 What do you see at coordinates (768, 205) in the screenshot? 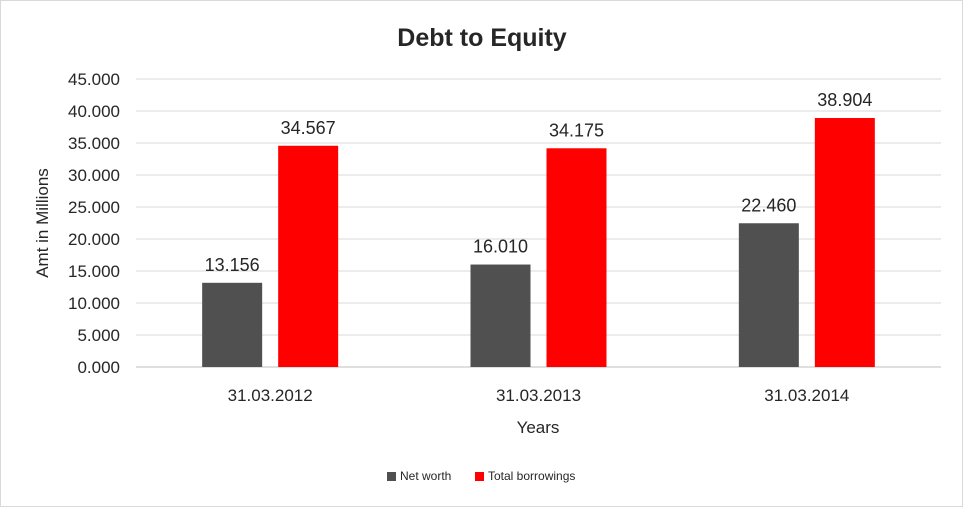
I see `data-label: 22.460` at bounding box center [768, 205].